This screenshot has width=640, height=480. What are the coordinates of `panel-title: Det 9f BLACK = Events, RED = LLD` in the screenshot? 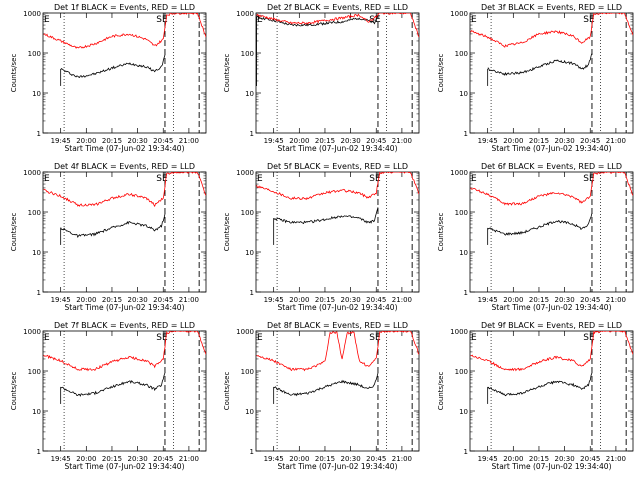 It's located at (551, 325).